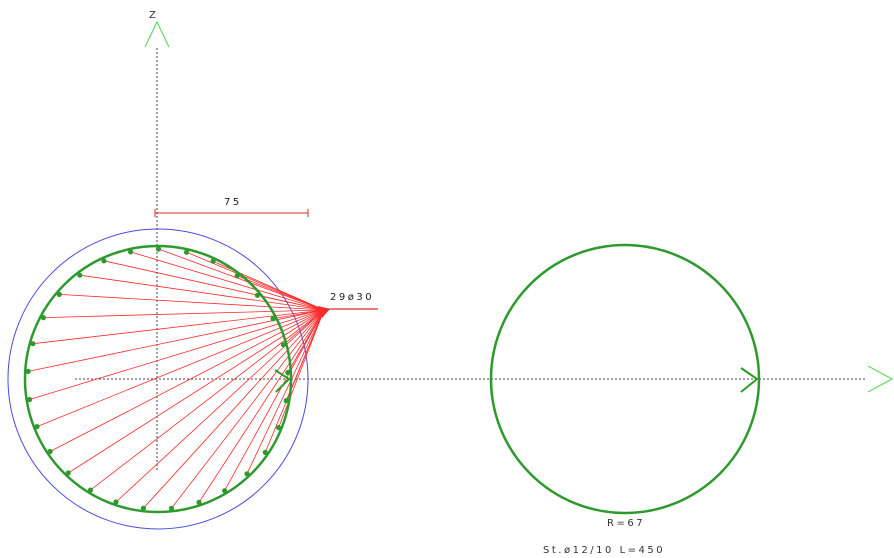 Image resolution: width=894 pixels, height=558 pixels. I want to click on stirrup-radius-label: R=67, so click(626, 523).